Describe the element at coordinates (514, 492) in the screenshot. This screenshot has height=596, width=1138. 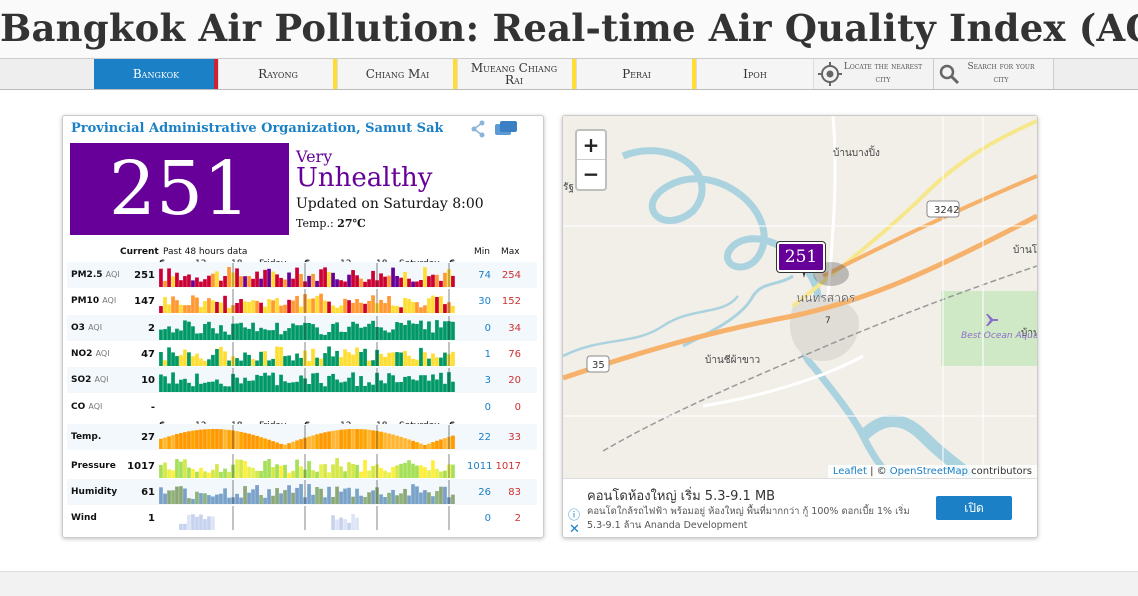
I see `row-max-value: 83` at that location.